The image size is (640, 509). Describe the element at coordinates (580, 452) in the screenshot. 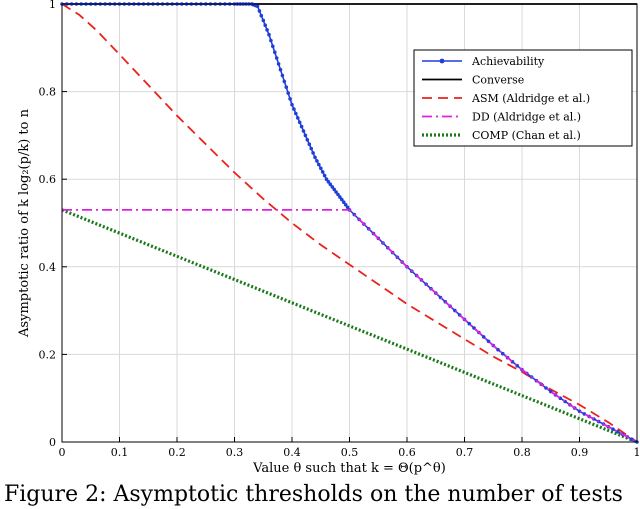

I see `x-tick-label: 0.9` at that location.